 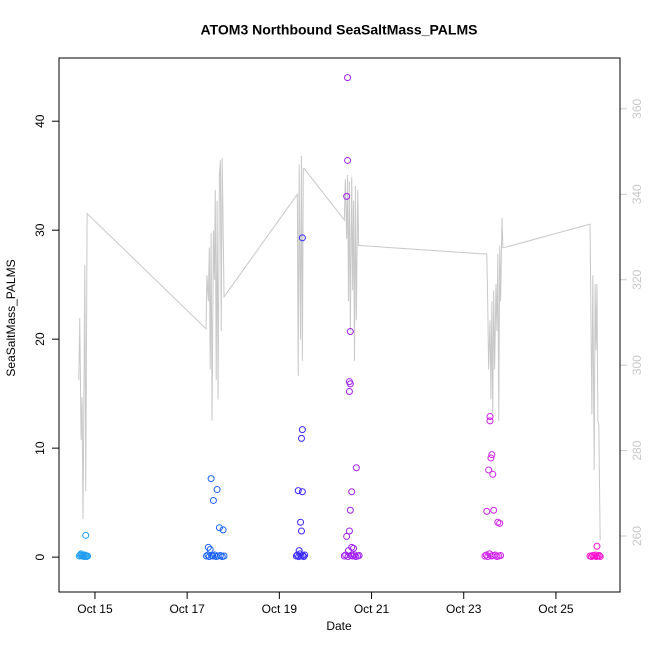 I want to click on x-tick-label: Oct 17, so click(x=187, y=609).